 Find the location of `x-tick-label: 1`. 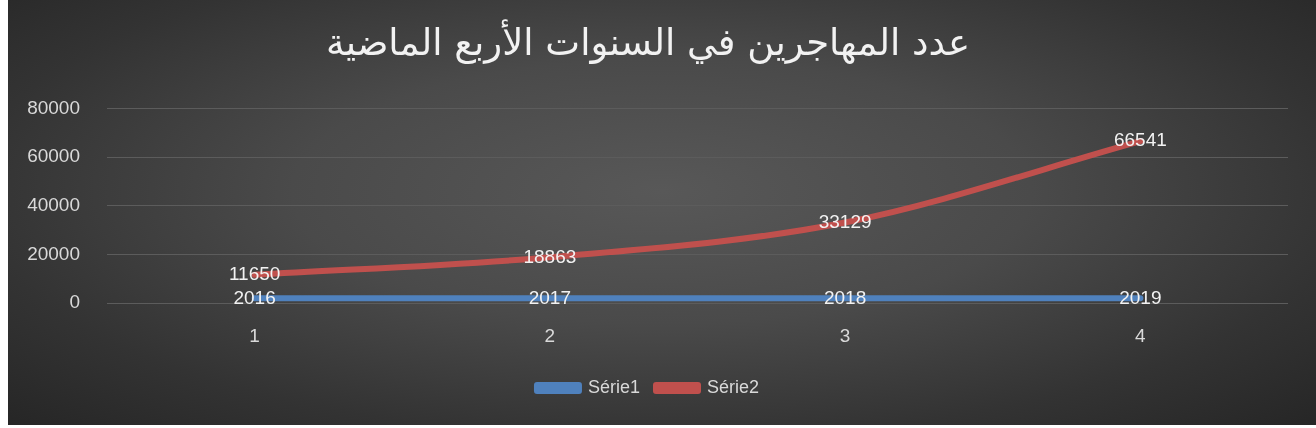

x-tick-label: 1 is located at coordinates (254, 335).